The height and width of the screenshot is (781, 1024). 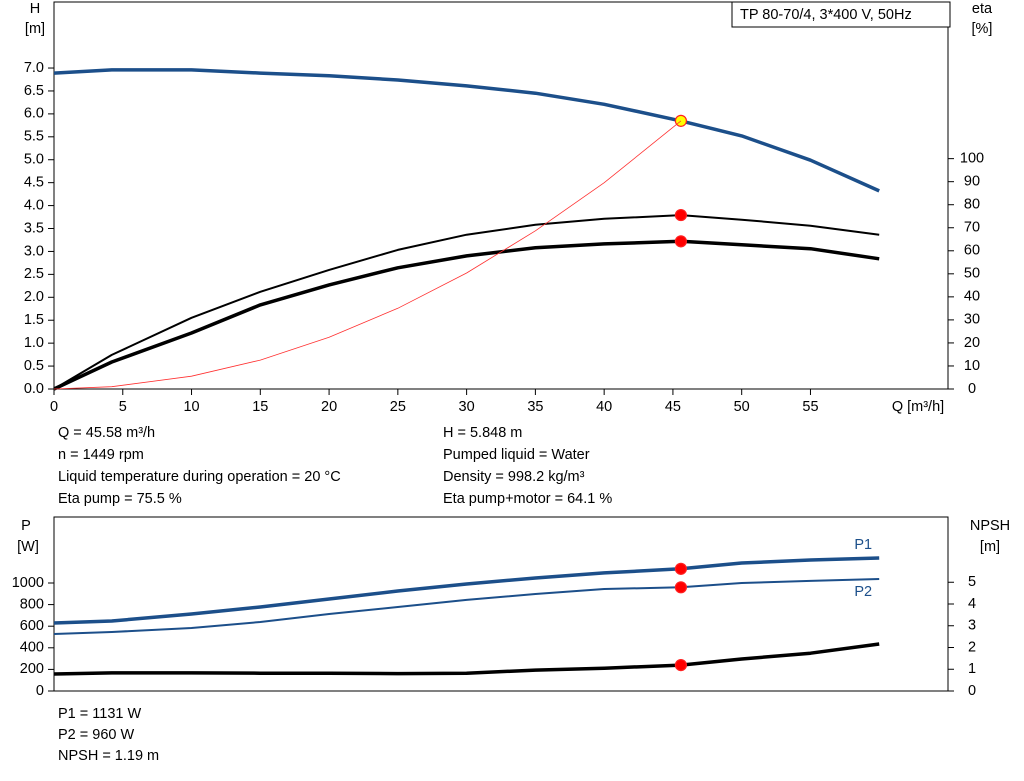 I want to click on x-tick-label: 30, so click(x=467, y=407).